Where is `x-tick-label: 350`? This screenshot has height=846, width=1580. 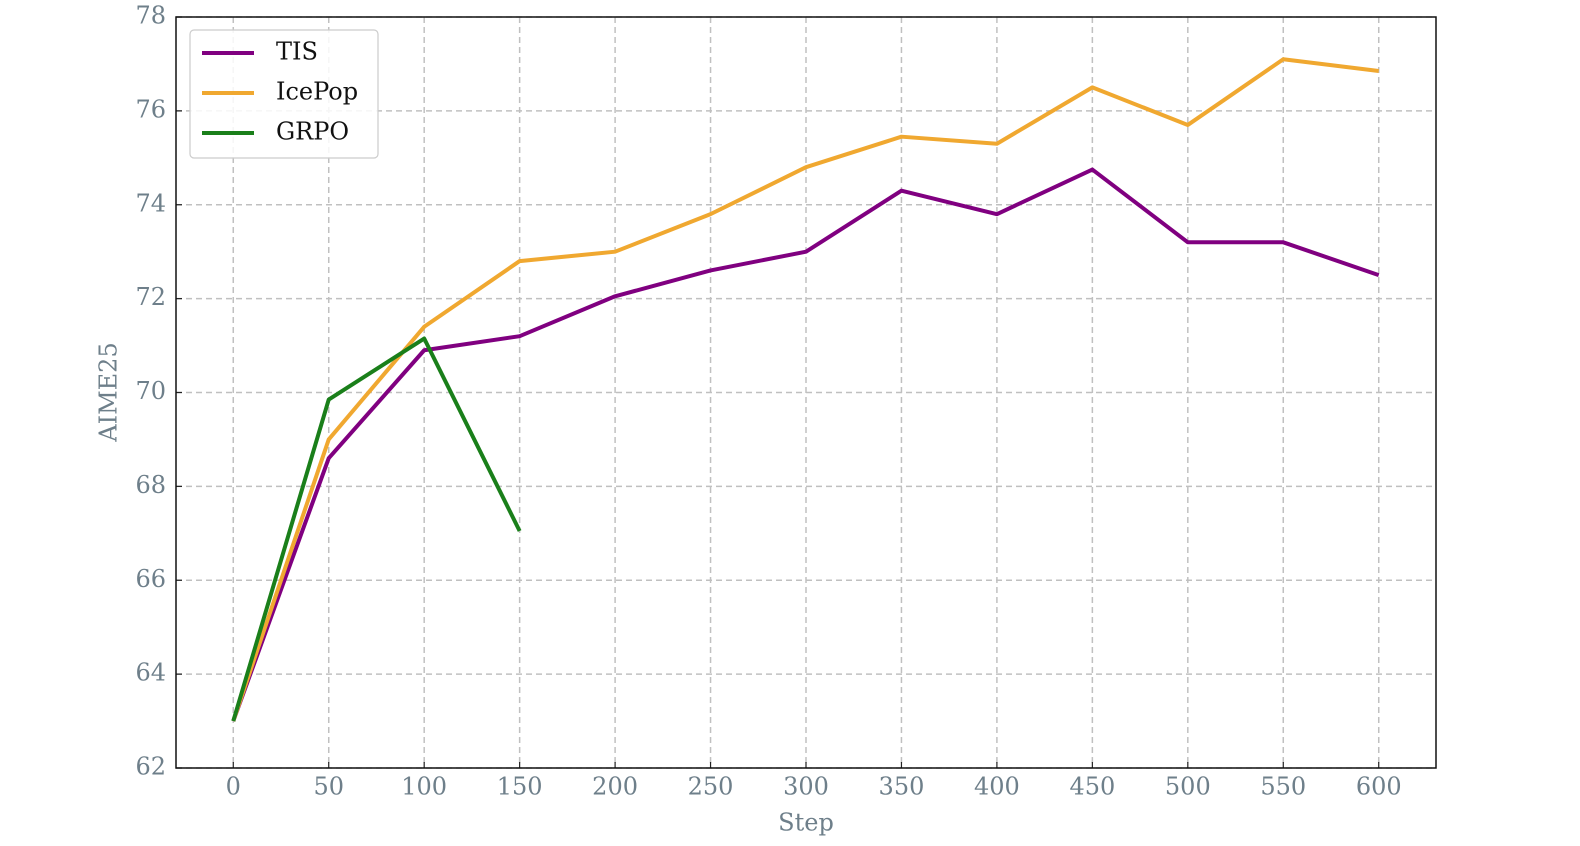
x-tick-label: 350 is located at coordinates (902, 787).